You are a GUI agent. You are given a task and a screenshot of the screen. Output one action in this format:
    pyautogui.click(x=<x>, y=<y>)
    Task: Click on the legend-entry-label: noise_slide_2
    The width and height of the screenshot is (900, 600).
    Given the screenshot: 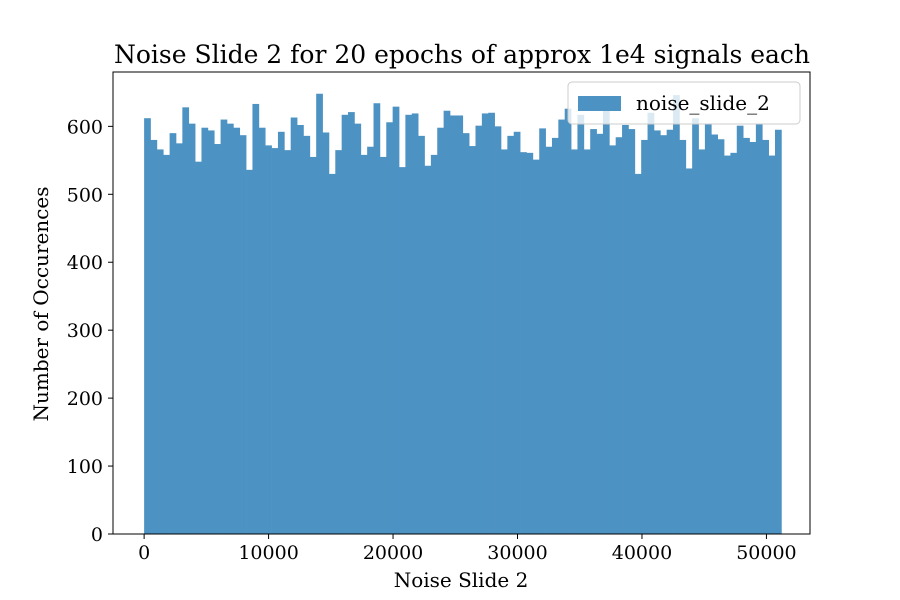 What is the action you would take?
    pyautogui.click(x=703, y=103)
    